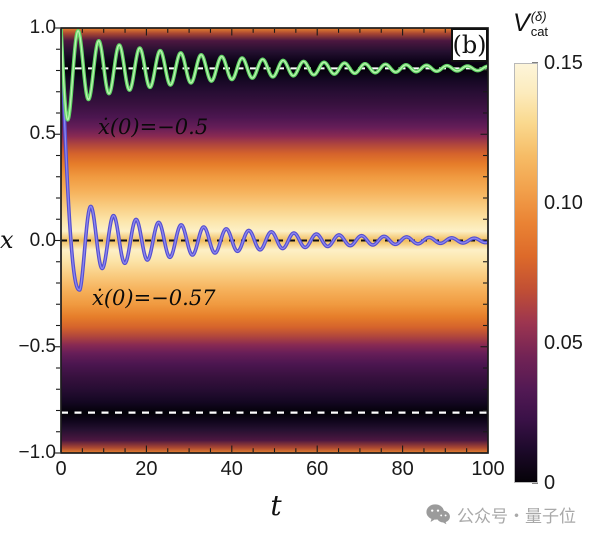 The height and width of the screenshot is (539, 600). Describe the element at coordinates (563, 203) in the screenshot. I see `colorbar-tick-label: 0.10` at that location.